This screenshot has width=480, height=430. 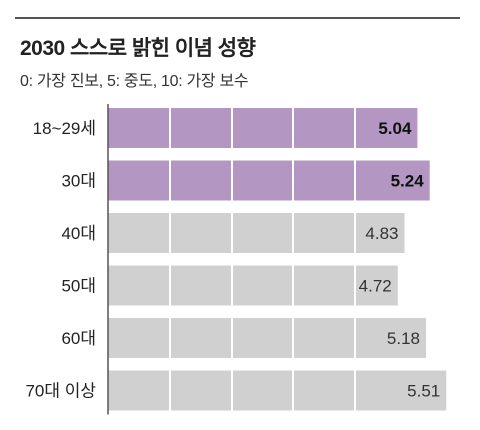 I want to click on value-label-5: 5.51, so click(x=423, y=391).